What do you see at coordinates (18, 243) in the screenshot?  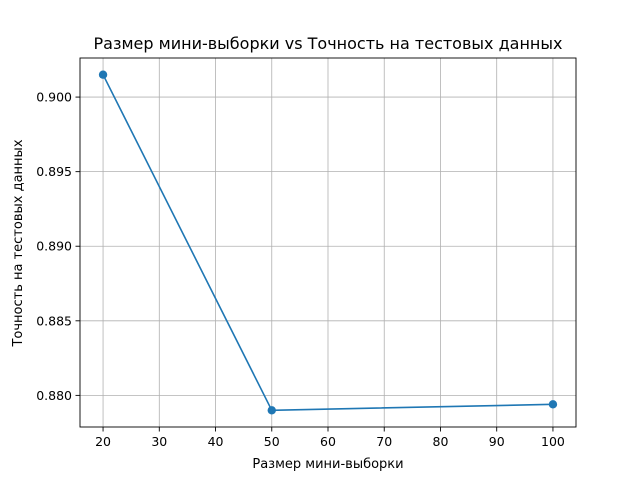 I see `y-axis-label: Точность на тестовых данных` at bounding box center [18, 243].